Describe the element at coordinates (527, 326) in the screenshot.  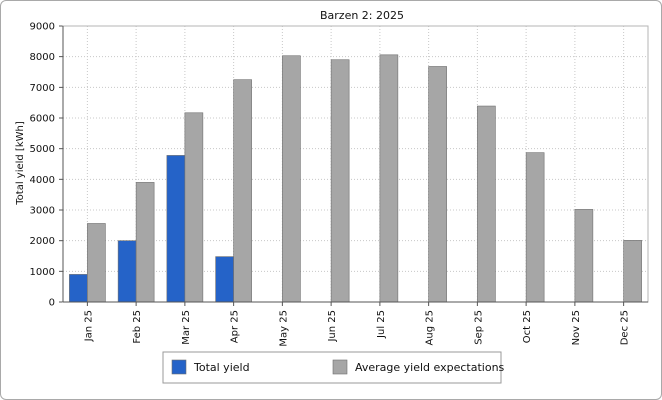
I see `x-tick-label: Oct 25` at that location.